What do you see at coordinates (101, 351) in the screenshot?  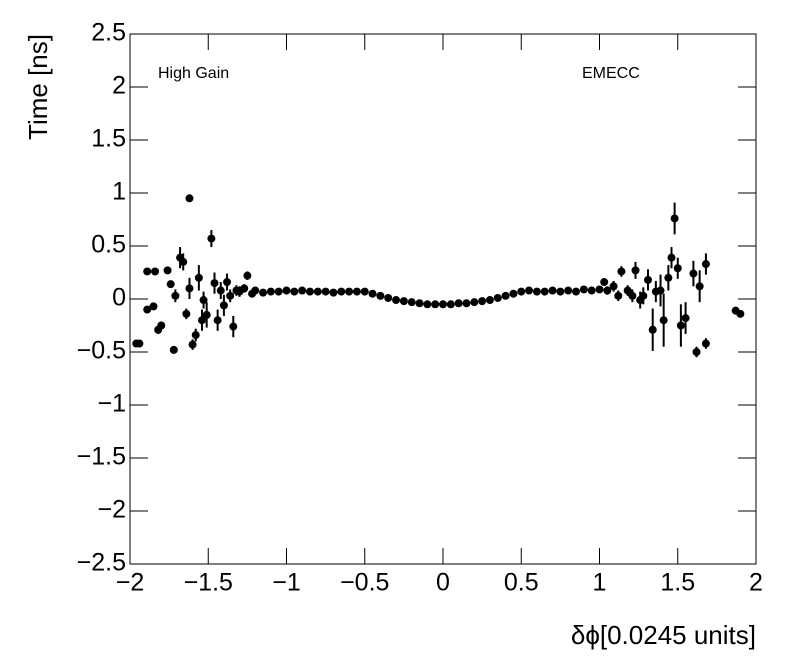 I see `y-tick-label: −0.5` at bounding box center [101, 351].